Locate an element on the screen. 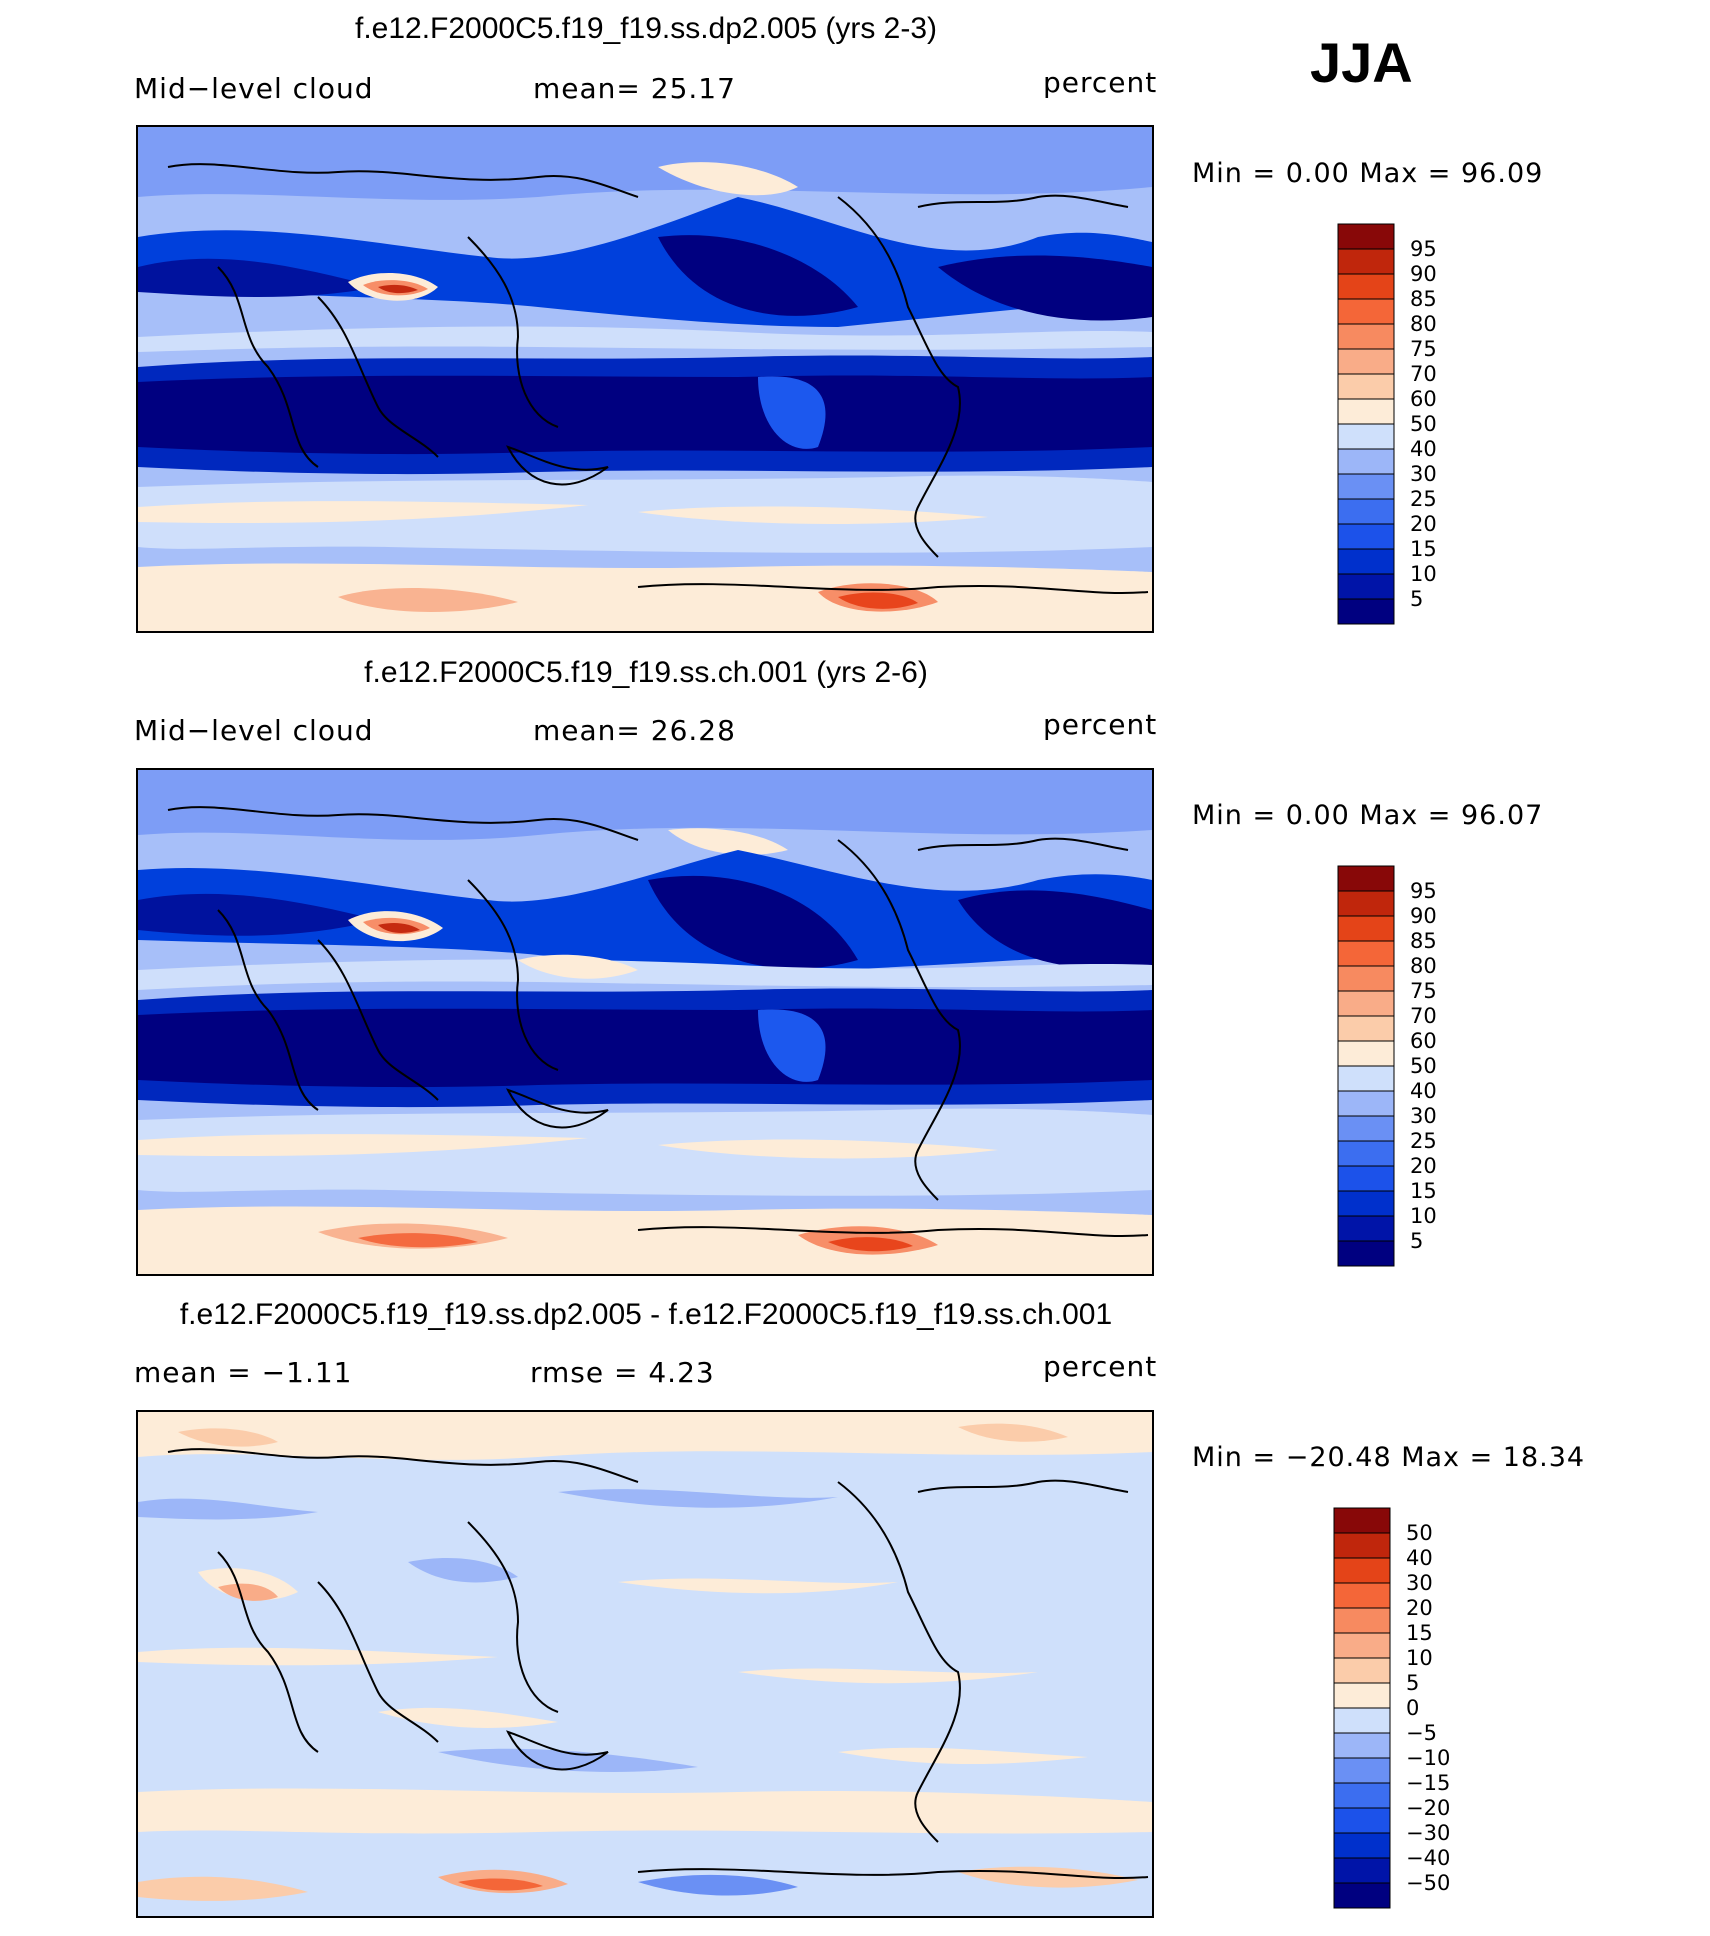 This screenshot has width=1710, height=1936. panel-2-colorbar-label: 80 is located at coordinates (1423, 966).